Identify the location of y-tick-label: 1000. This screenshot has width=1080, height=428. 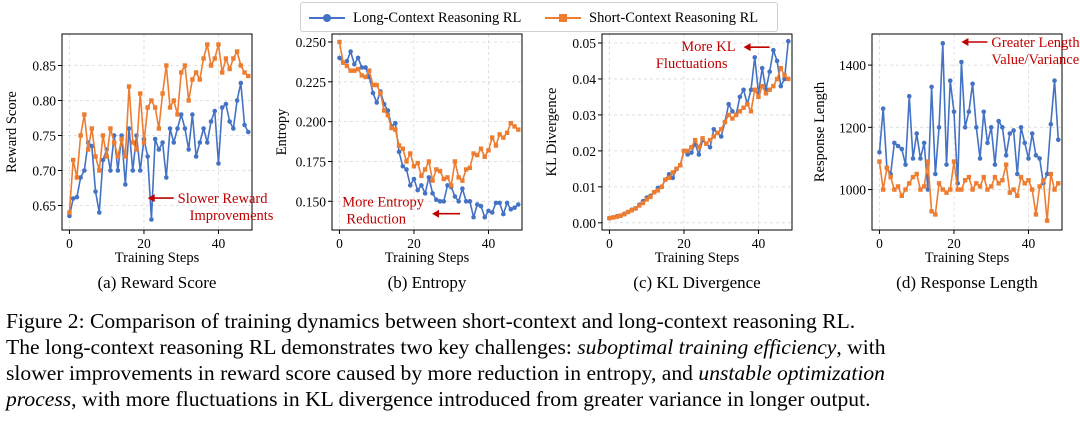
(852, 190).